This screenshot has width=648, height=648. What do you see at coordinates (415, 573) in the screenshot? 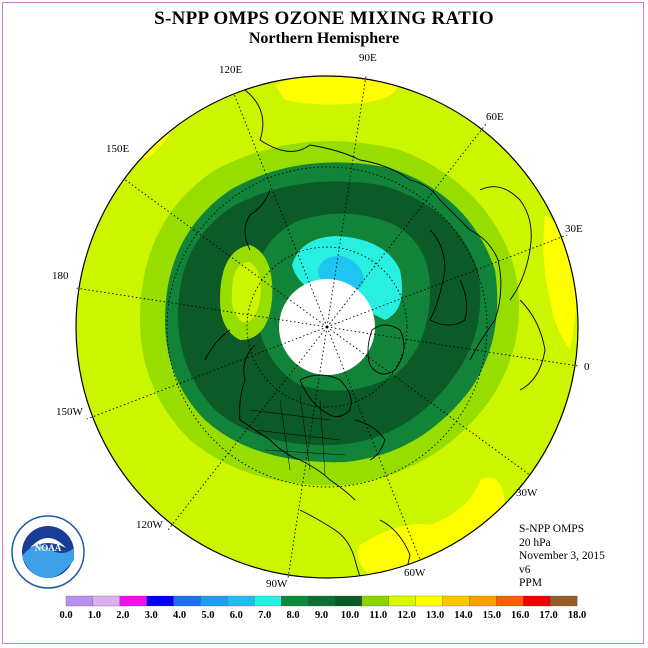
I see `lon-label-60w: 60W` at bounding box center [415, 573].